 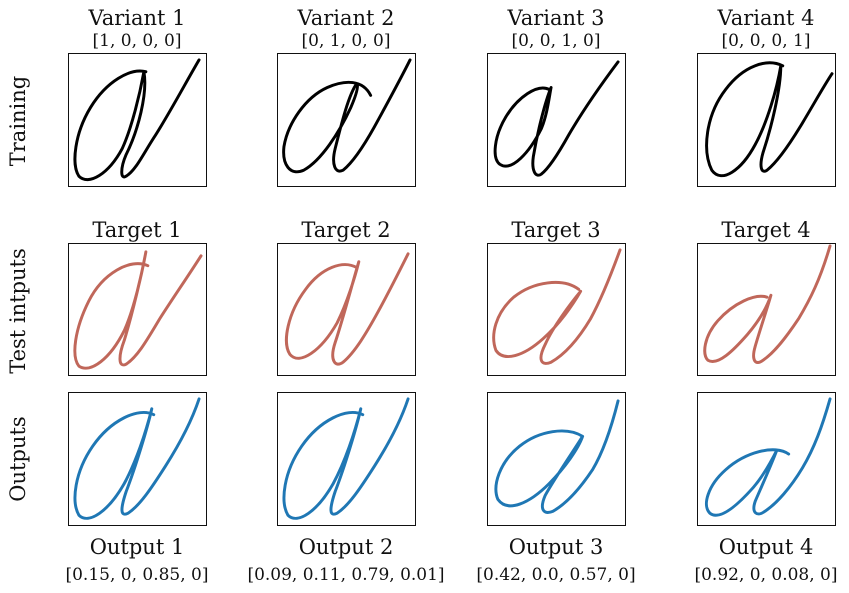 What do you see at coordinates (346, 18) in the screenshot?
I see `variant-title: Variant 2` at bounding box center [346, 18].